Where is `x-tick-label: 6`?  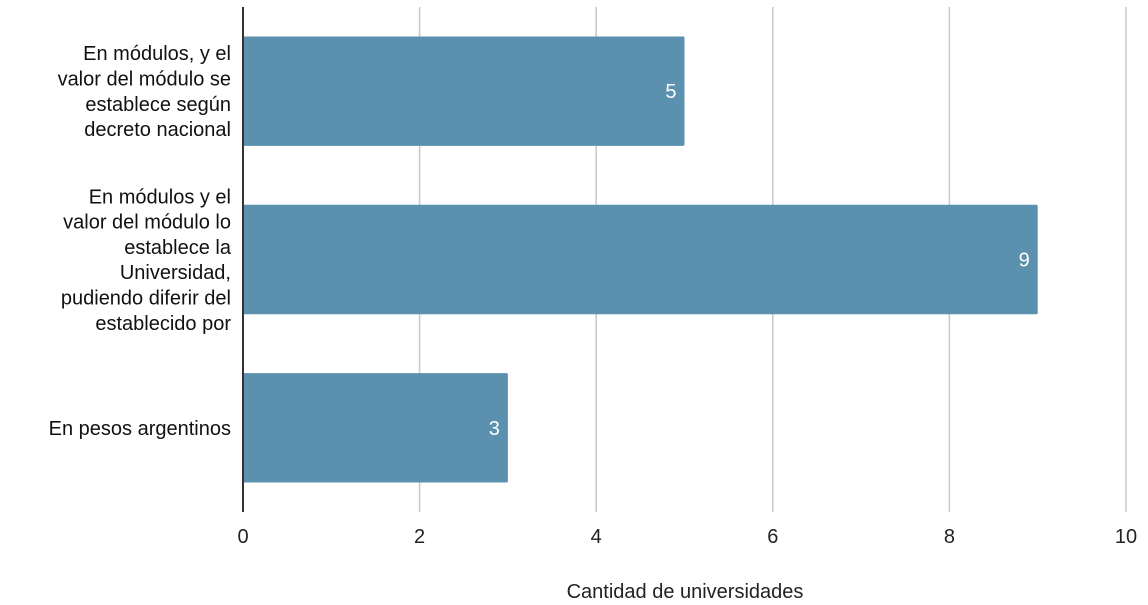 x-tick-label: 6 is located at coordinates (772, 537).